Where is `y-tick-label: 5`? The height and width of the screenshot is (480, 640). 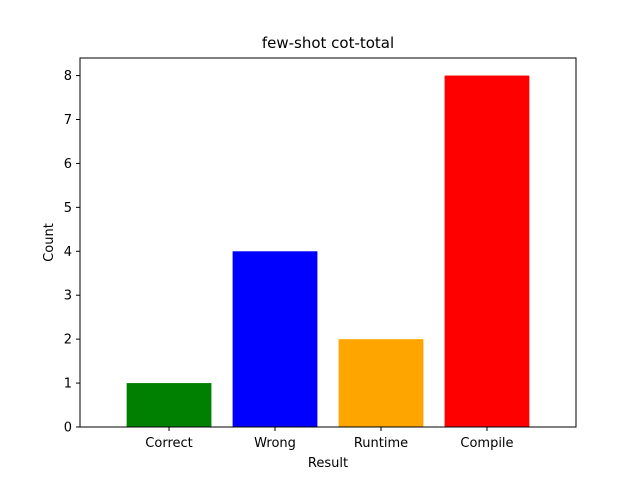
y-tick-label: 5 is located at coordinates (68, 208).